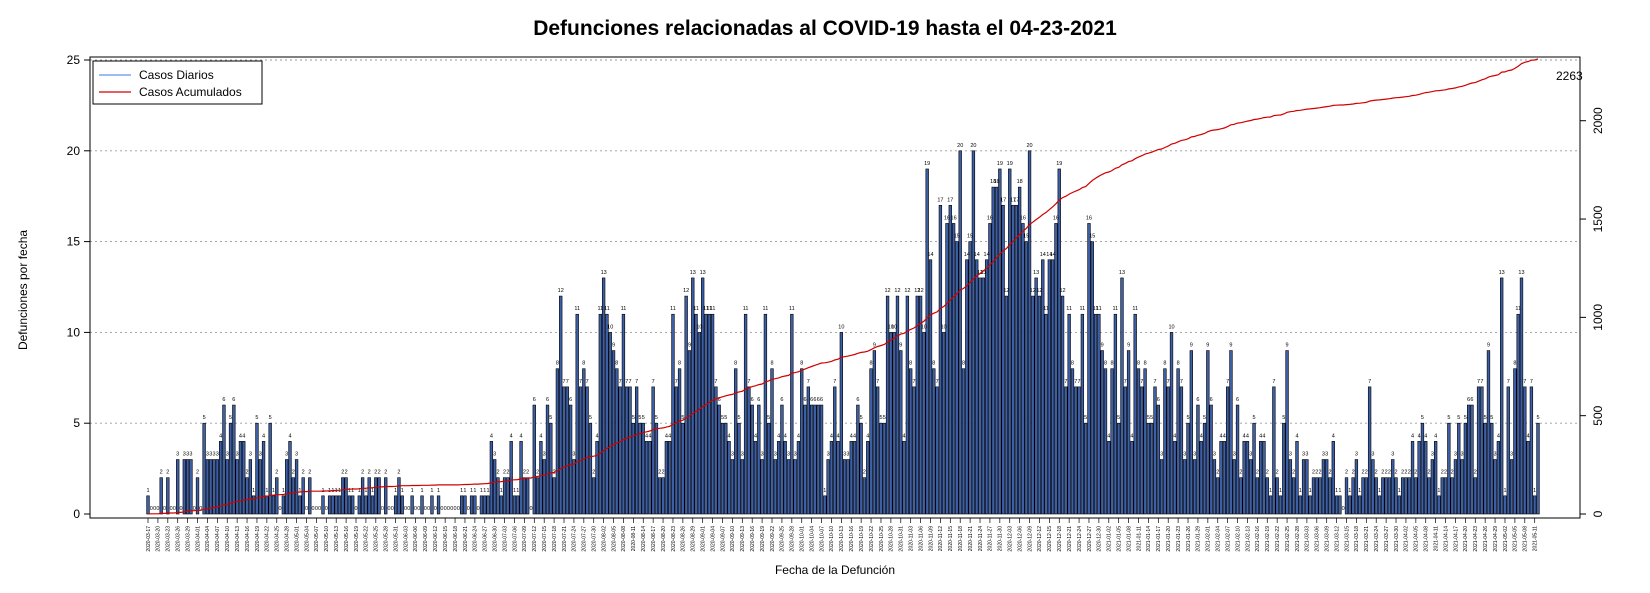 This screenshot has height=593, width=1650. I want to click on x-tick-label: 2020-08-08, so click(624, 539).